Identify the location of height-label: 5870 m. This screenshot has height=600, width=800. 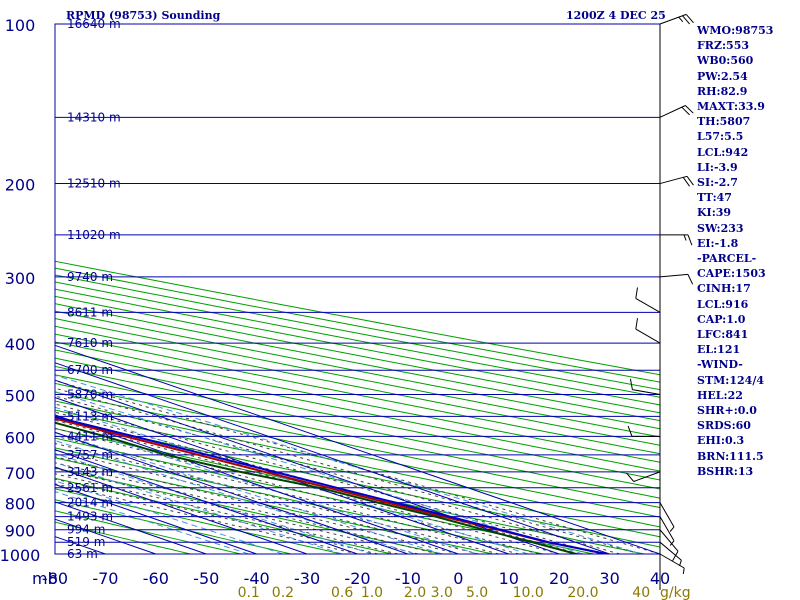
(90, 394).